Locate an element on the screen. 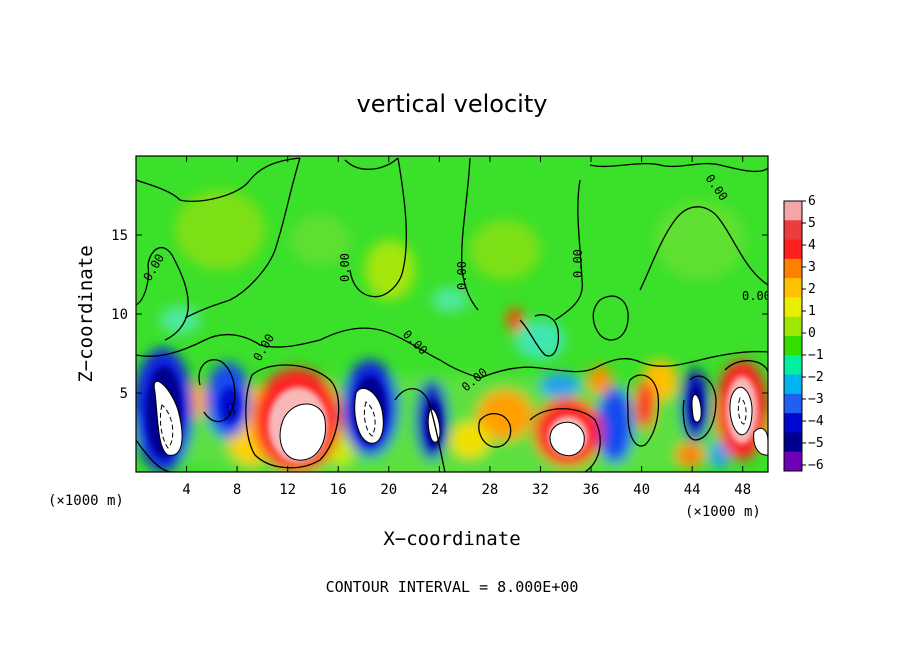 This screenshot has width=904, height=654. x-tick-label: 12 is located at coordinates (287, 490).